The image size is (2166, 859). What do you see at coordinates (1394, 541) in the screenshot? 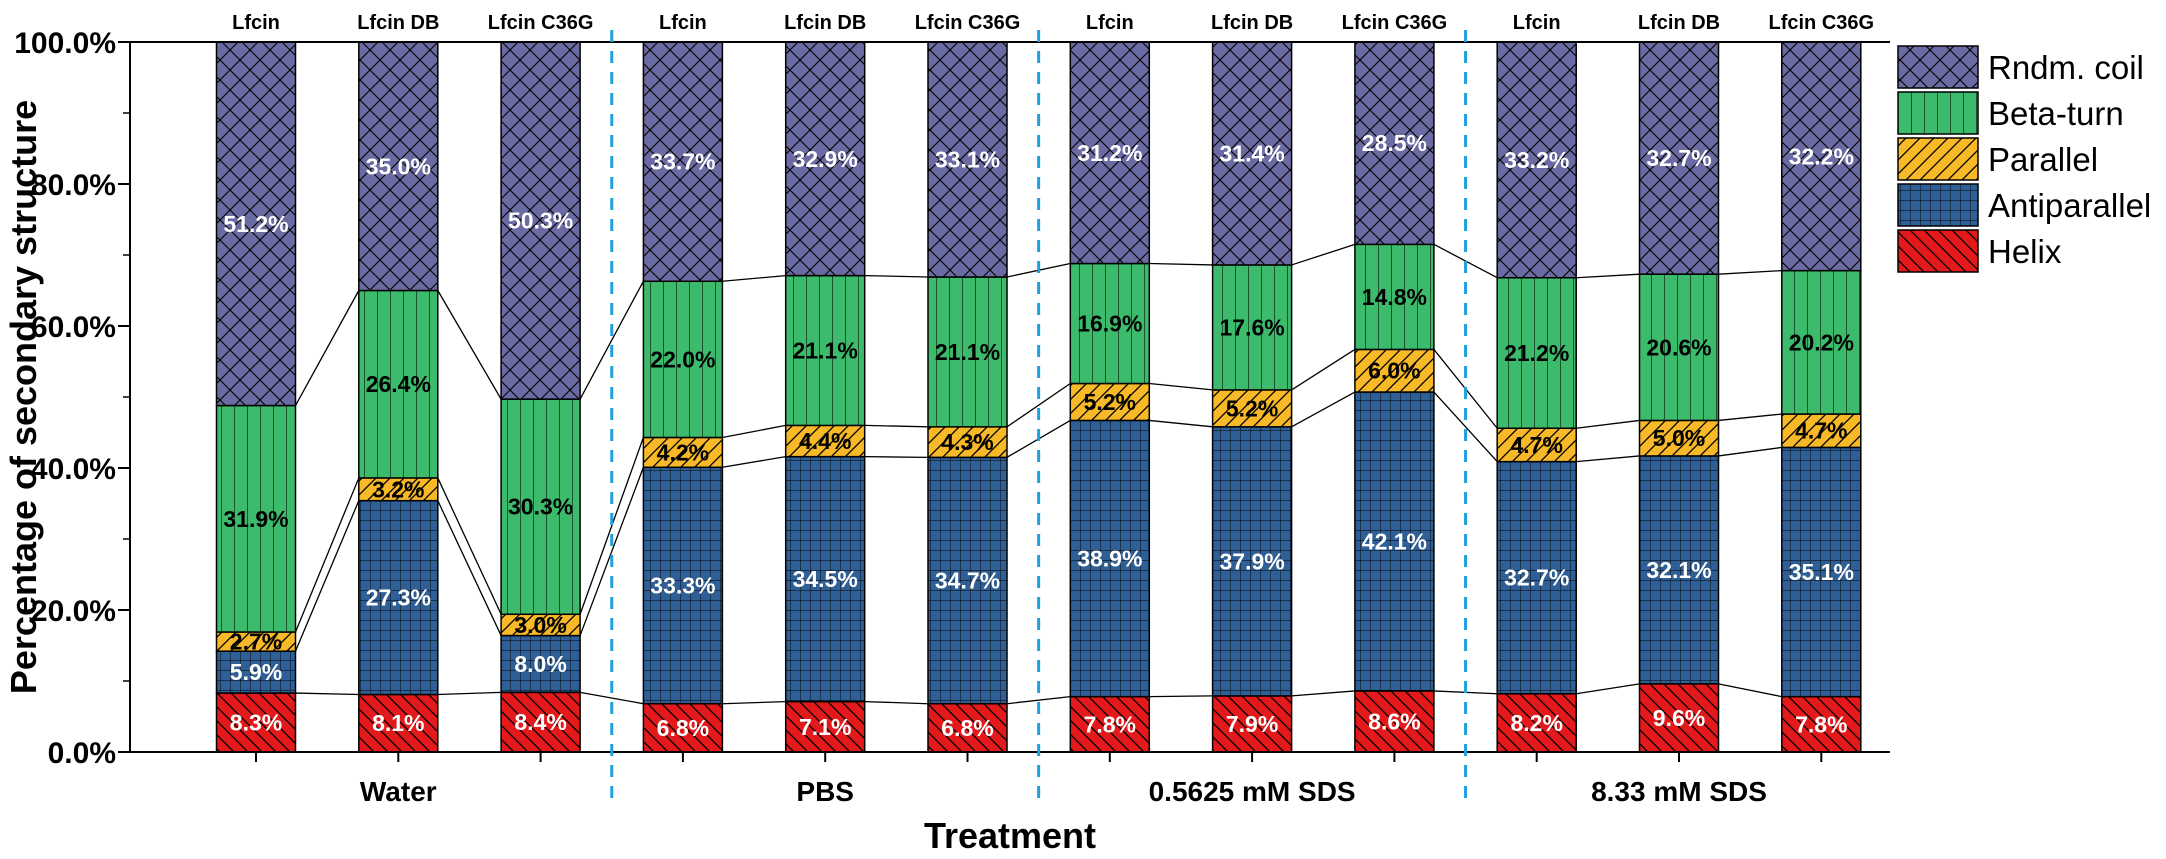
I see `data-label: 42.1%` at bounding box center [1394, 541].